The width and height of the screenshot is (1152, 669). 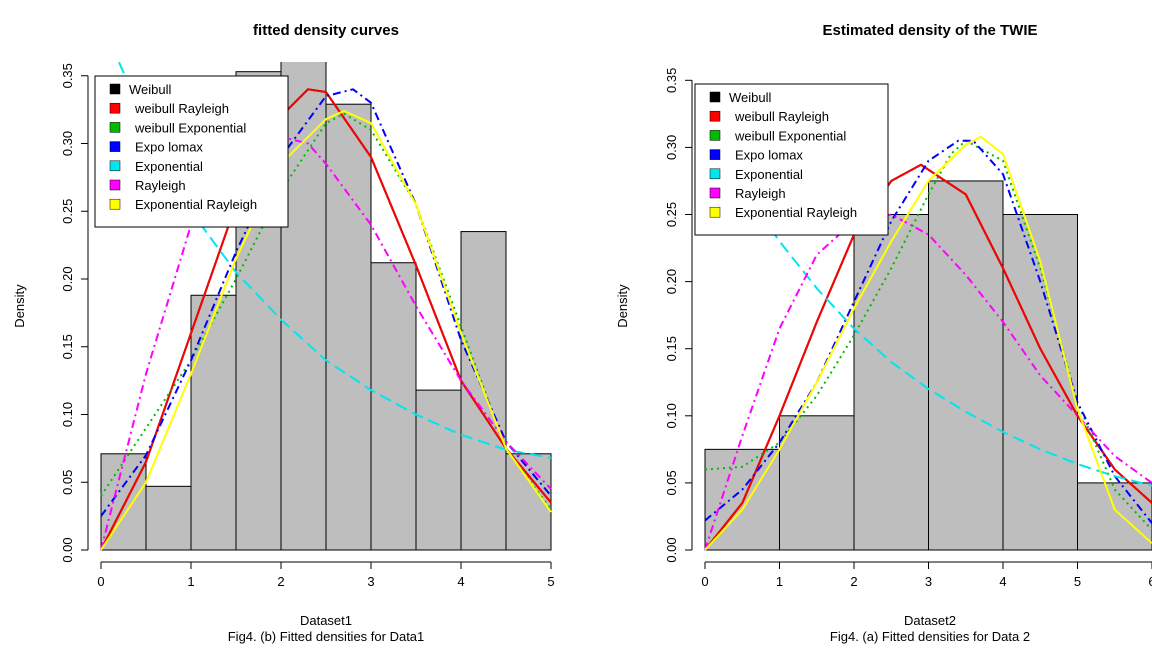 I want to click on x-axis: 0 1 2 3 4 5, so click(x=325, y=575).